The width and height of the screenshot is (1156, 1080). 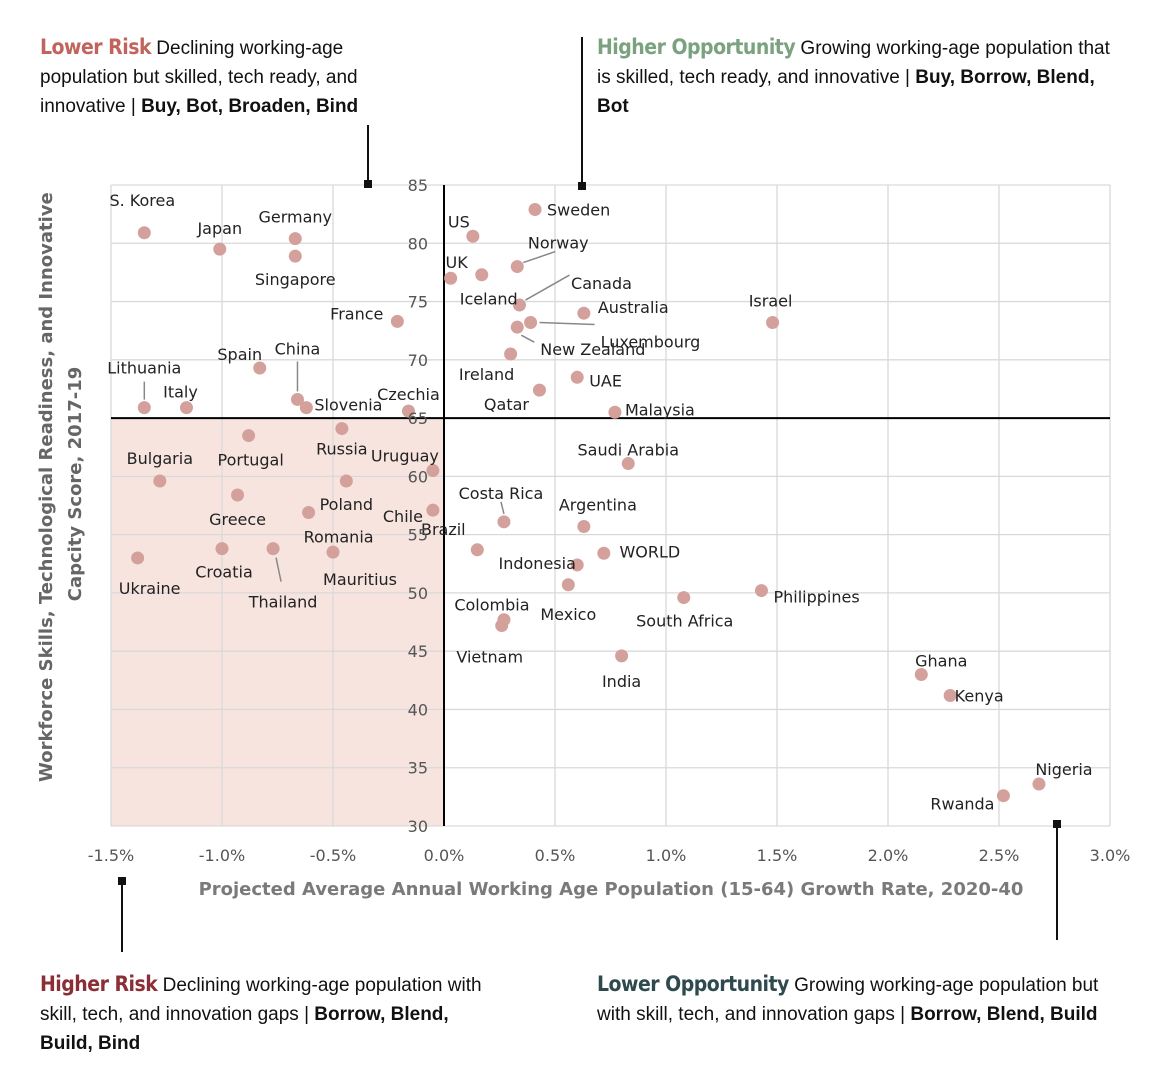 I want to click on y-tick-label: 50, so click(x=418, y=593).